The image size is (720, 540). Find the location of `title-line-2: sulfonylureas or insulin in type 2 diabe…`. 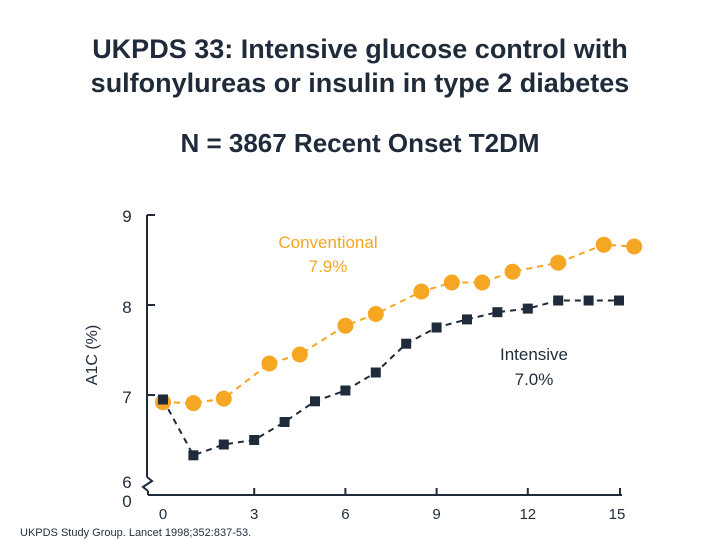

title-line-2: sulfonylureas or insulin in type 2 diabe… is located at coordinates (360, 83).